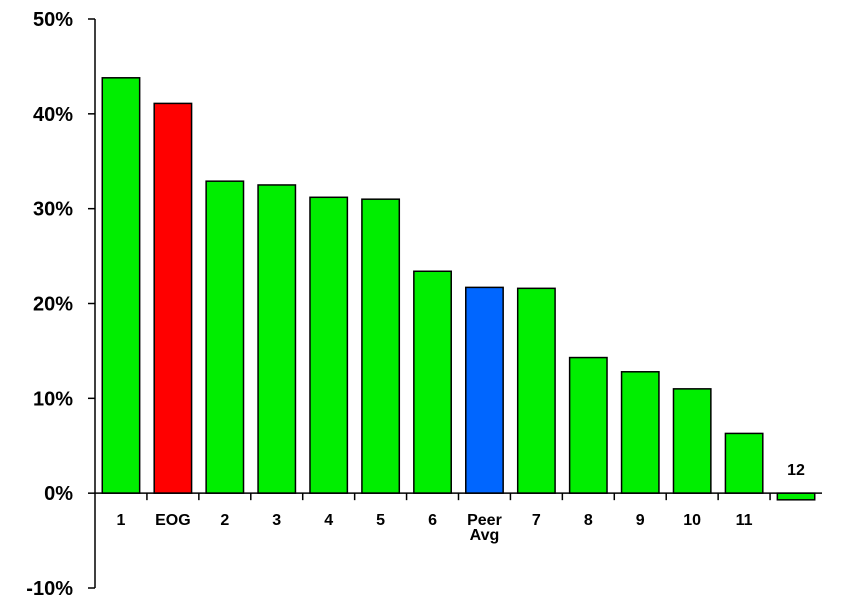 The height and width of the screenshot is (601, 841). I want to click on category-label: 10, so click(692, 520).